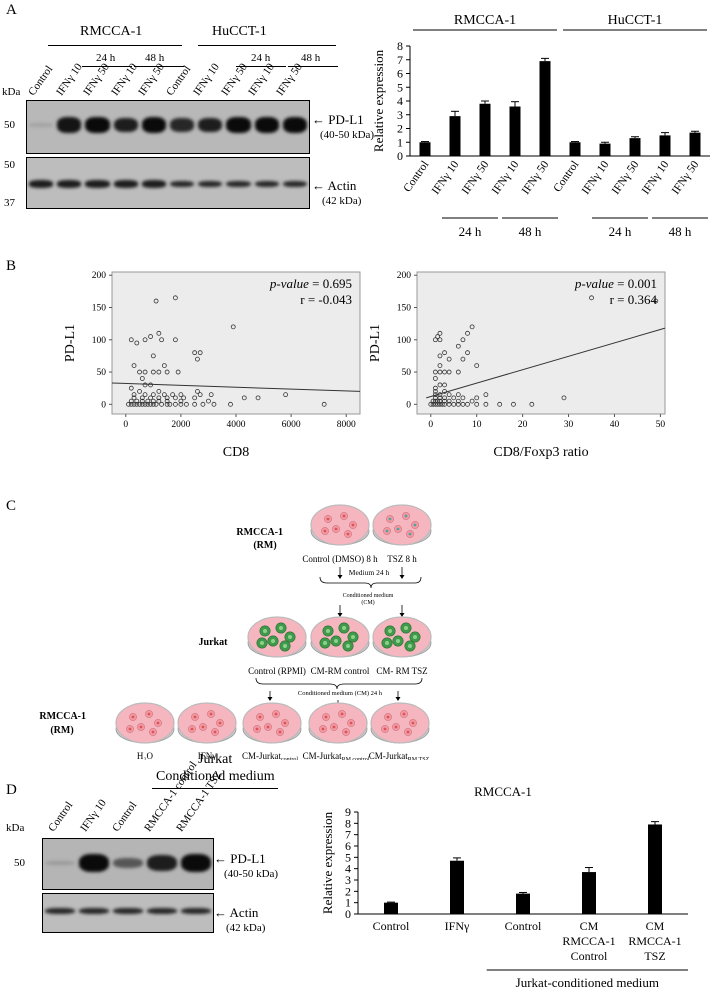 Image resolution: width=727 pixels, height=992 pixels. I want to click on blot-a-pdl1-label: ← PD-L1, so click(338, 119).